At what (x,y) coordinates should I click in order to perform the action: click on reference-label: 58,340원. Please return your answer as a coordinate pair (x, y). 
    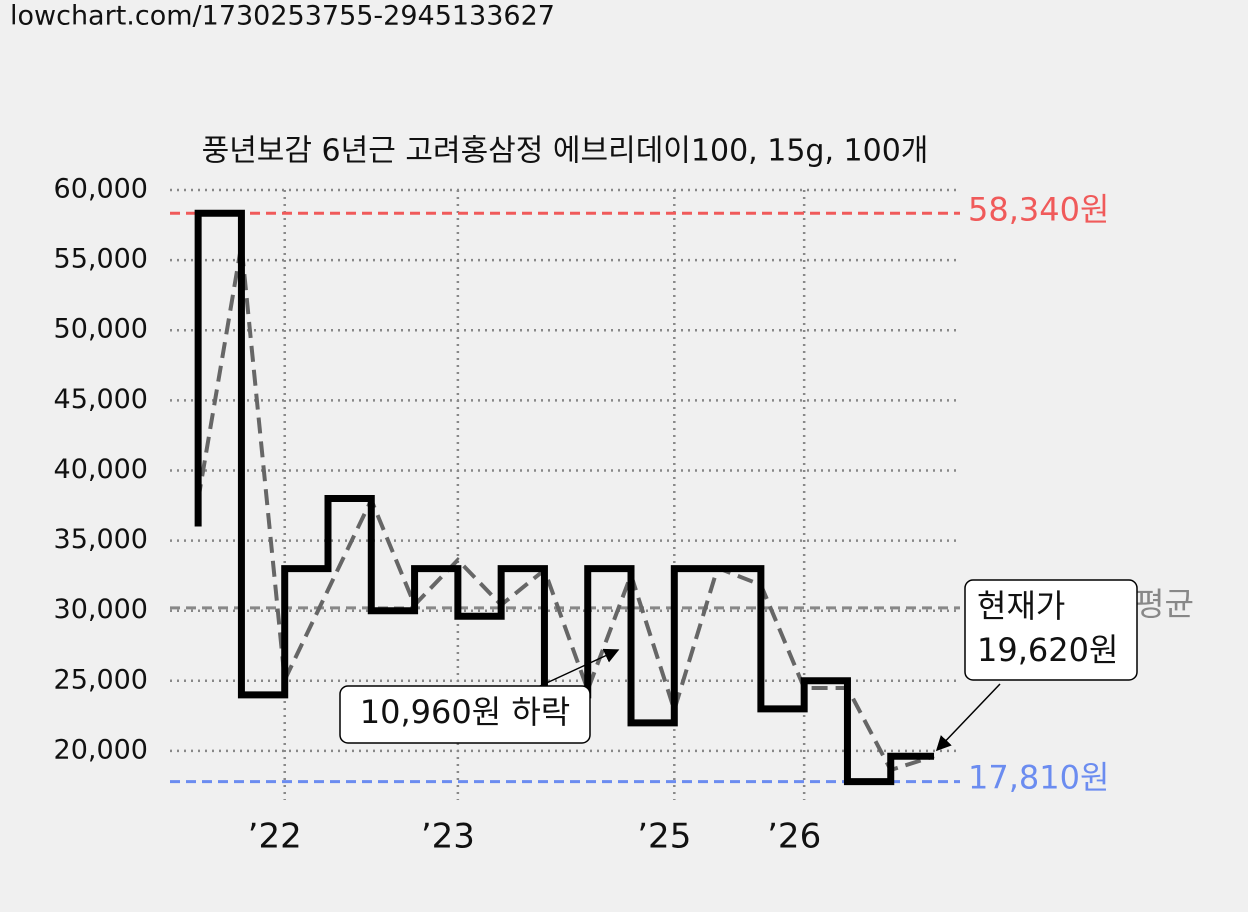
    Looking at the image, I should click on (1038, 209).